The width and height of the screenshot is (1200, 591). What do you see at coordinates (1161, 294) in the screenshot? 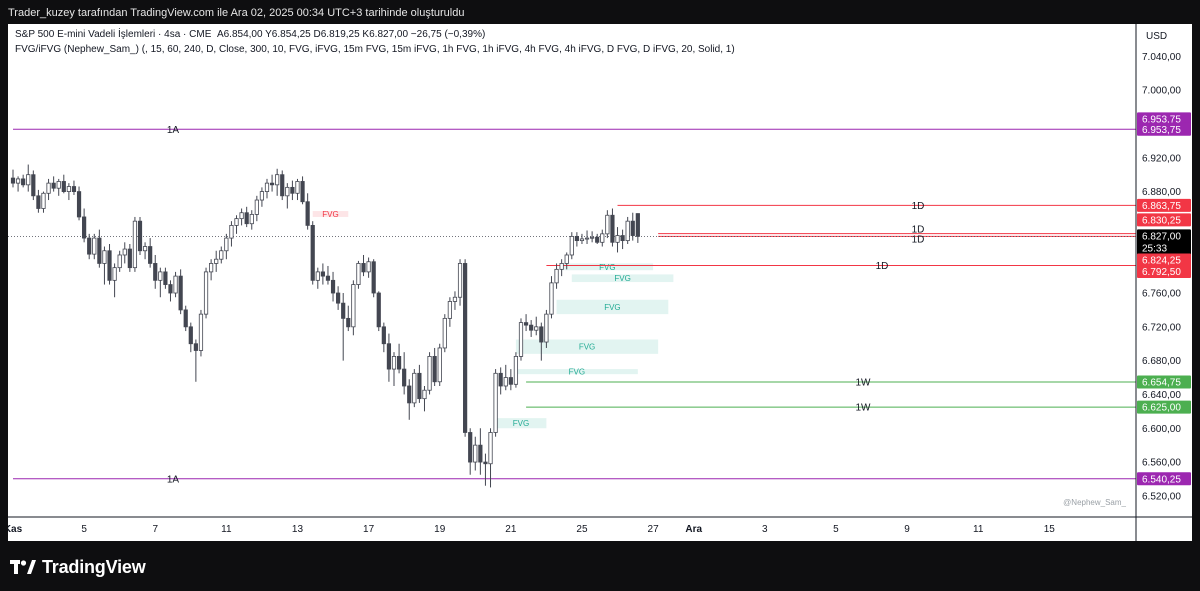
I see `y-tick-label: 6.760,00` at bounding box center [1161, 294].